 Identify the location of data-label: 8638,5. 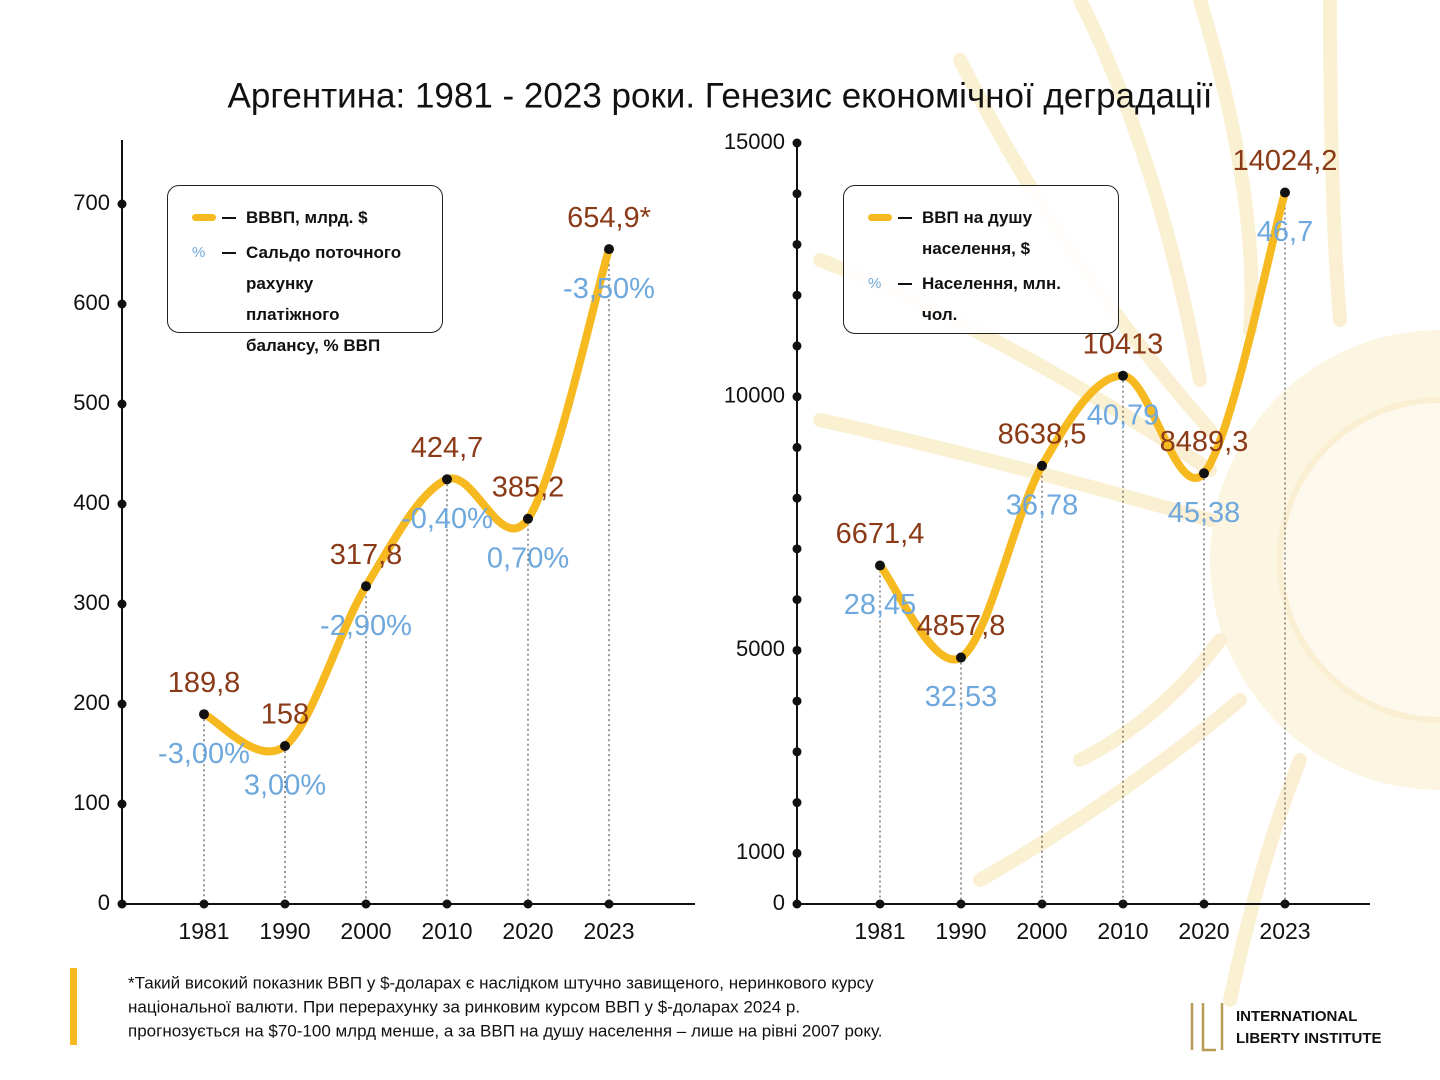
(1042, 434).